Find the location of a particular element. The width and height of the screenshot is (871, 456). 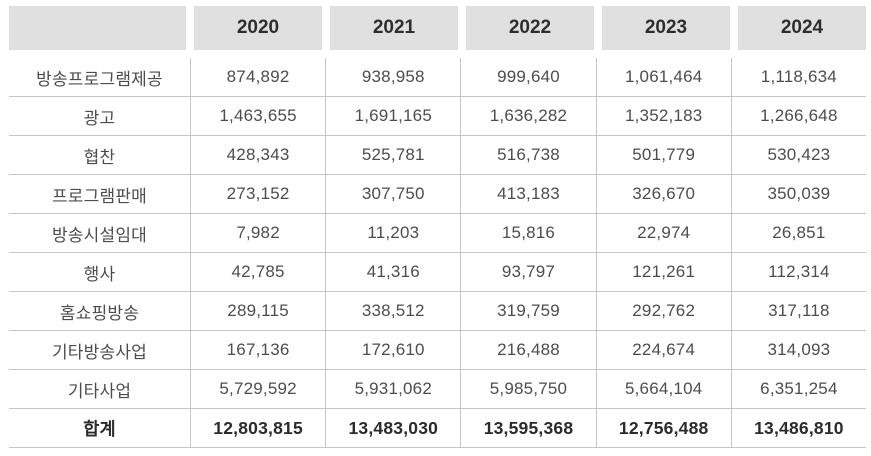

cell-value: 938,958 is located at coordinates (392, 77).